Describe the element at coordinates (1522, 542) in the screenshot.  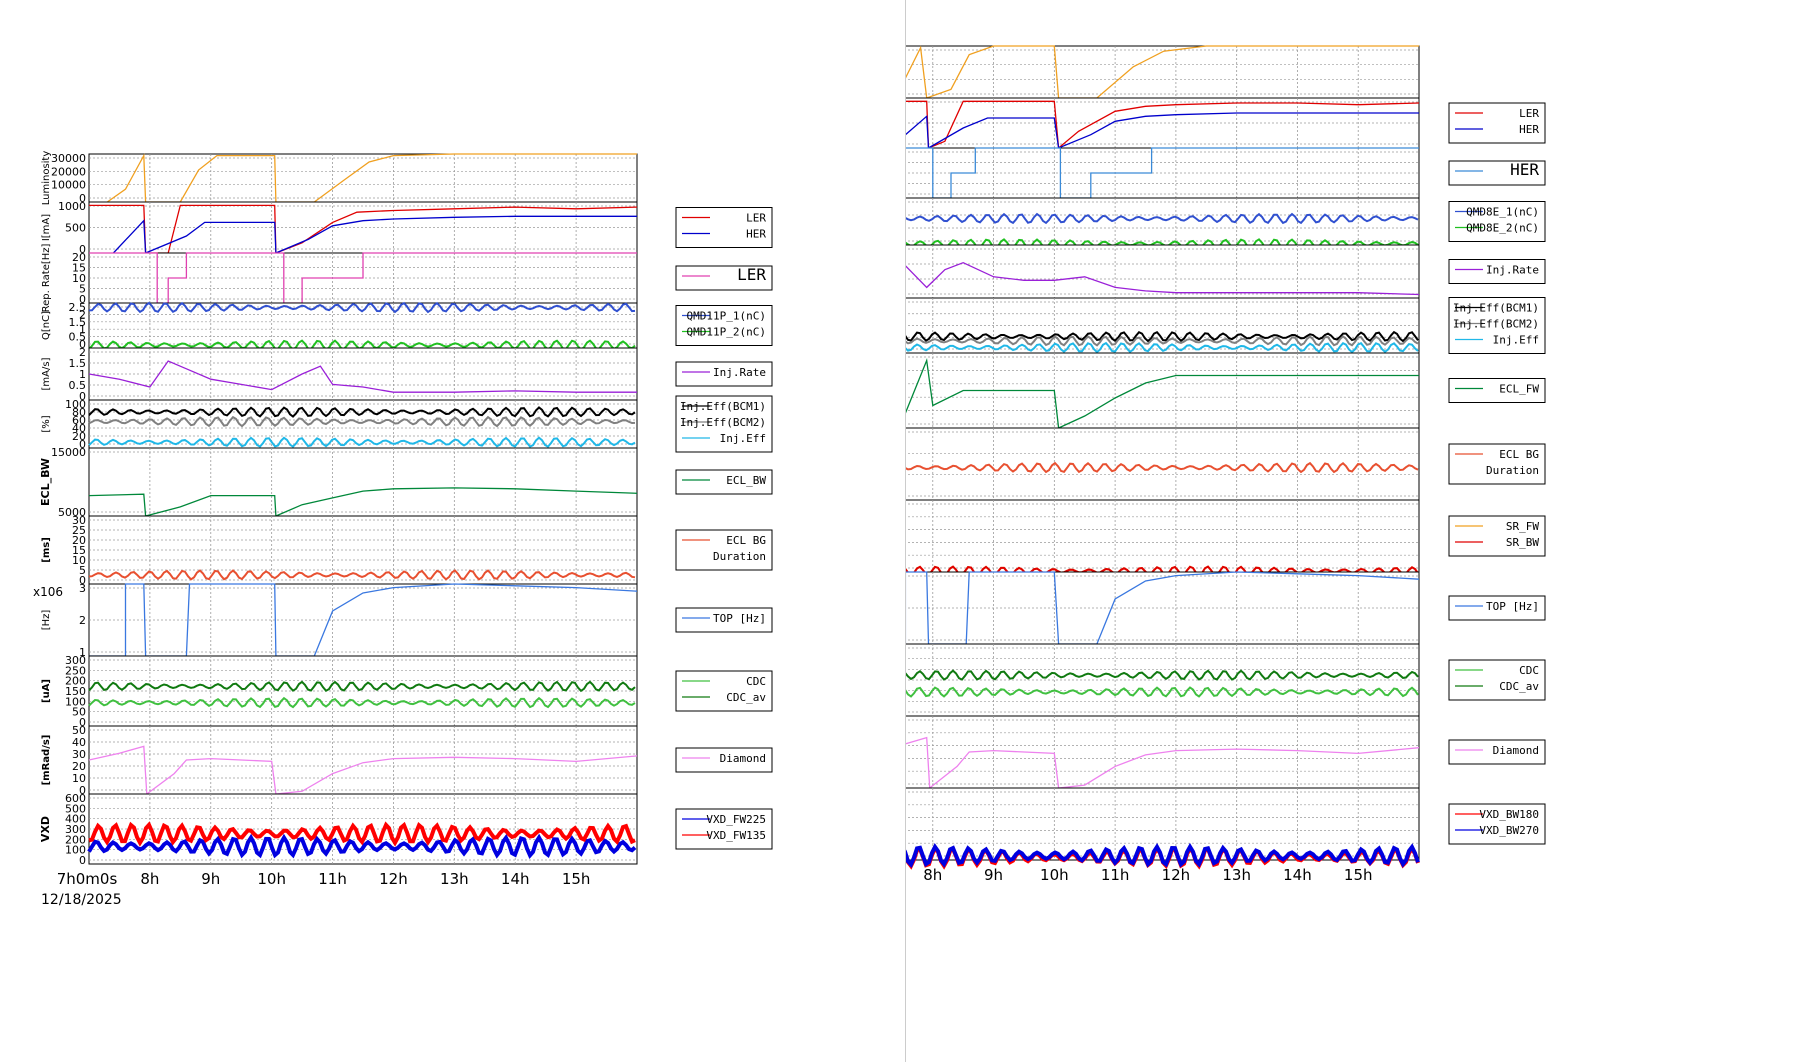
I see `legend-label: SR_BW` at that location.